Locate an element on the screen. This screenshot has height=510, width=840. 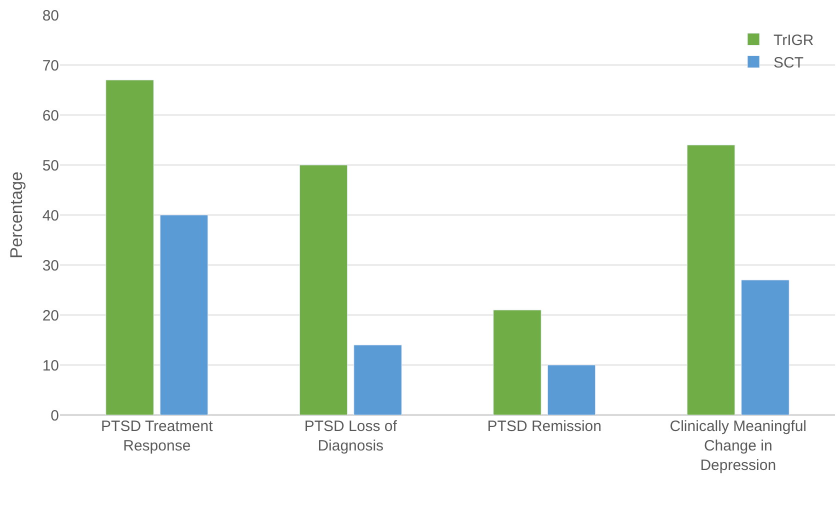
y-axis-title: Percentage is located at coordinates (16, 215).